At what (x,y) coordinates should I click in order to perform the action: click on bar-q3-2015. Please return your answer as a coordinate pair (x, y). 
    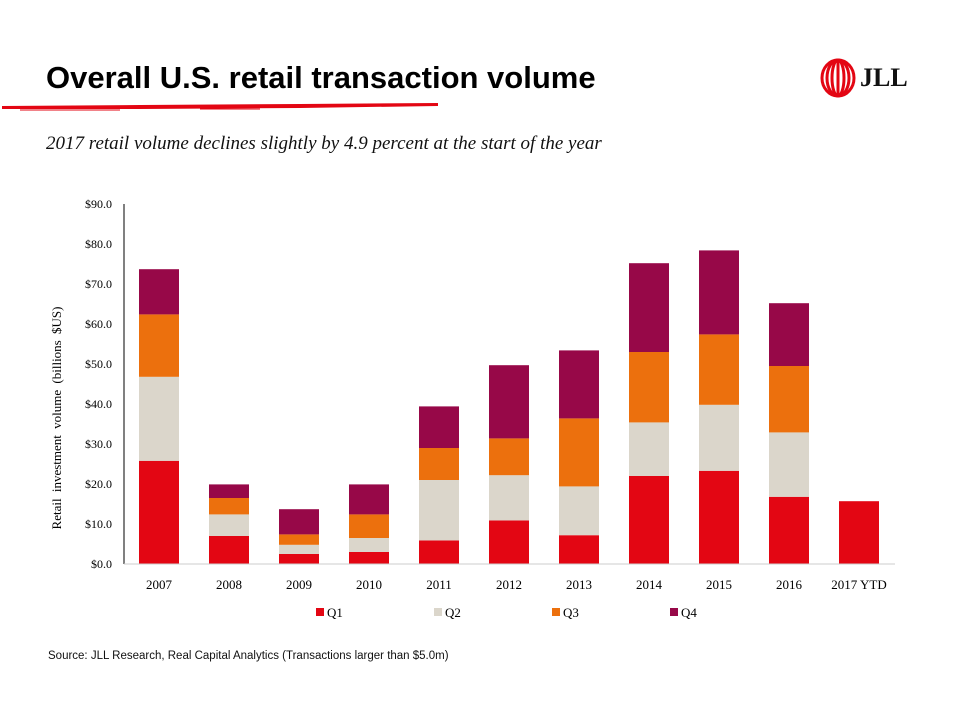
    Looking at the image, I should click on (719, 369).